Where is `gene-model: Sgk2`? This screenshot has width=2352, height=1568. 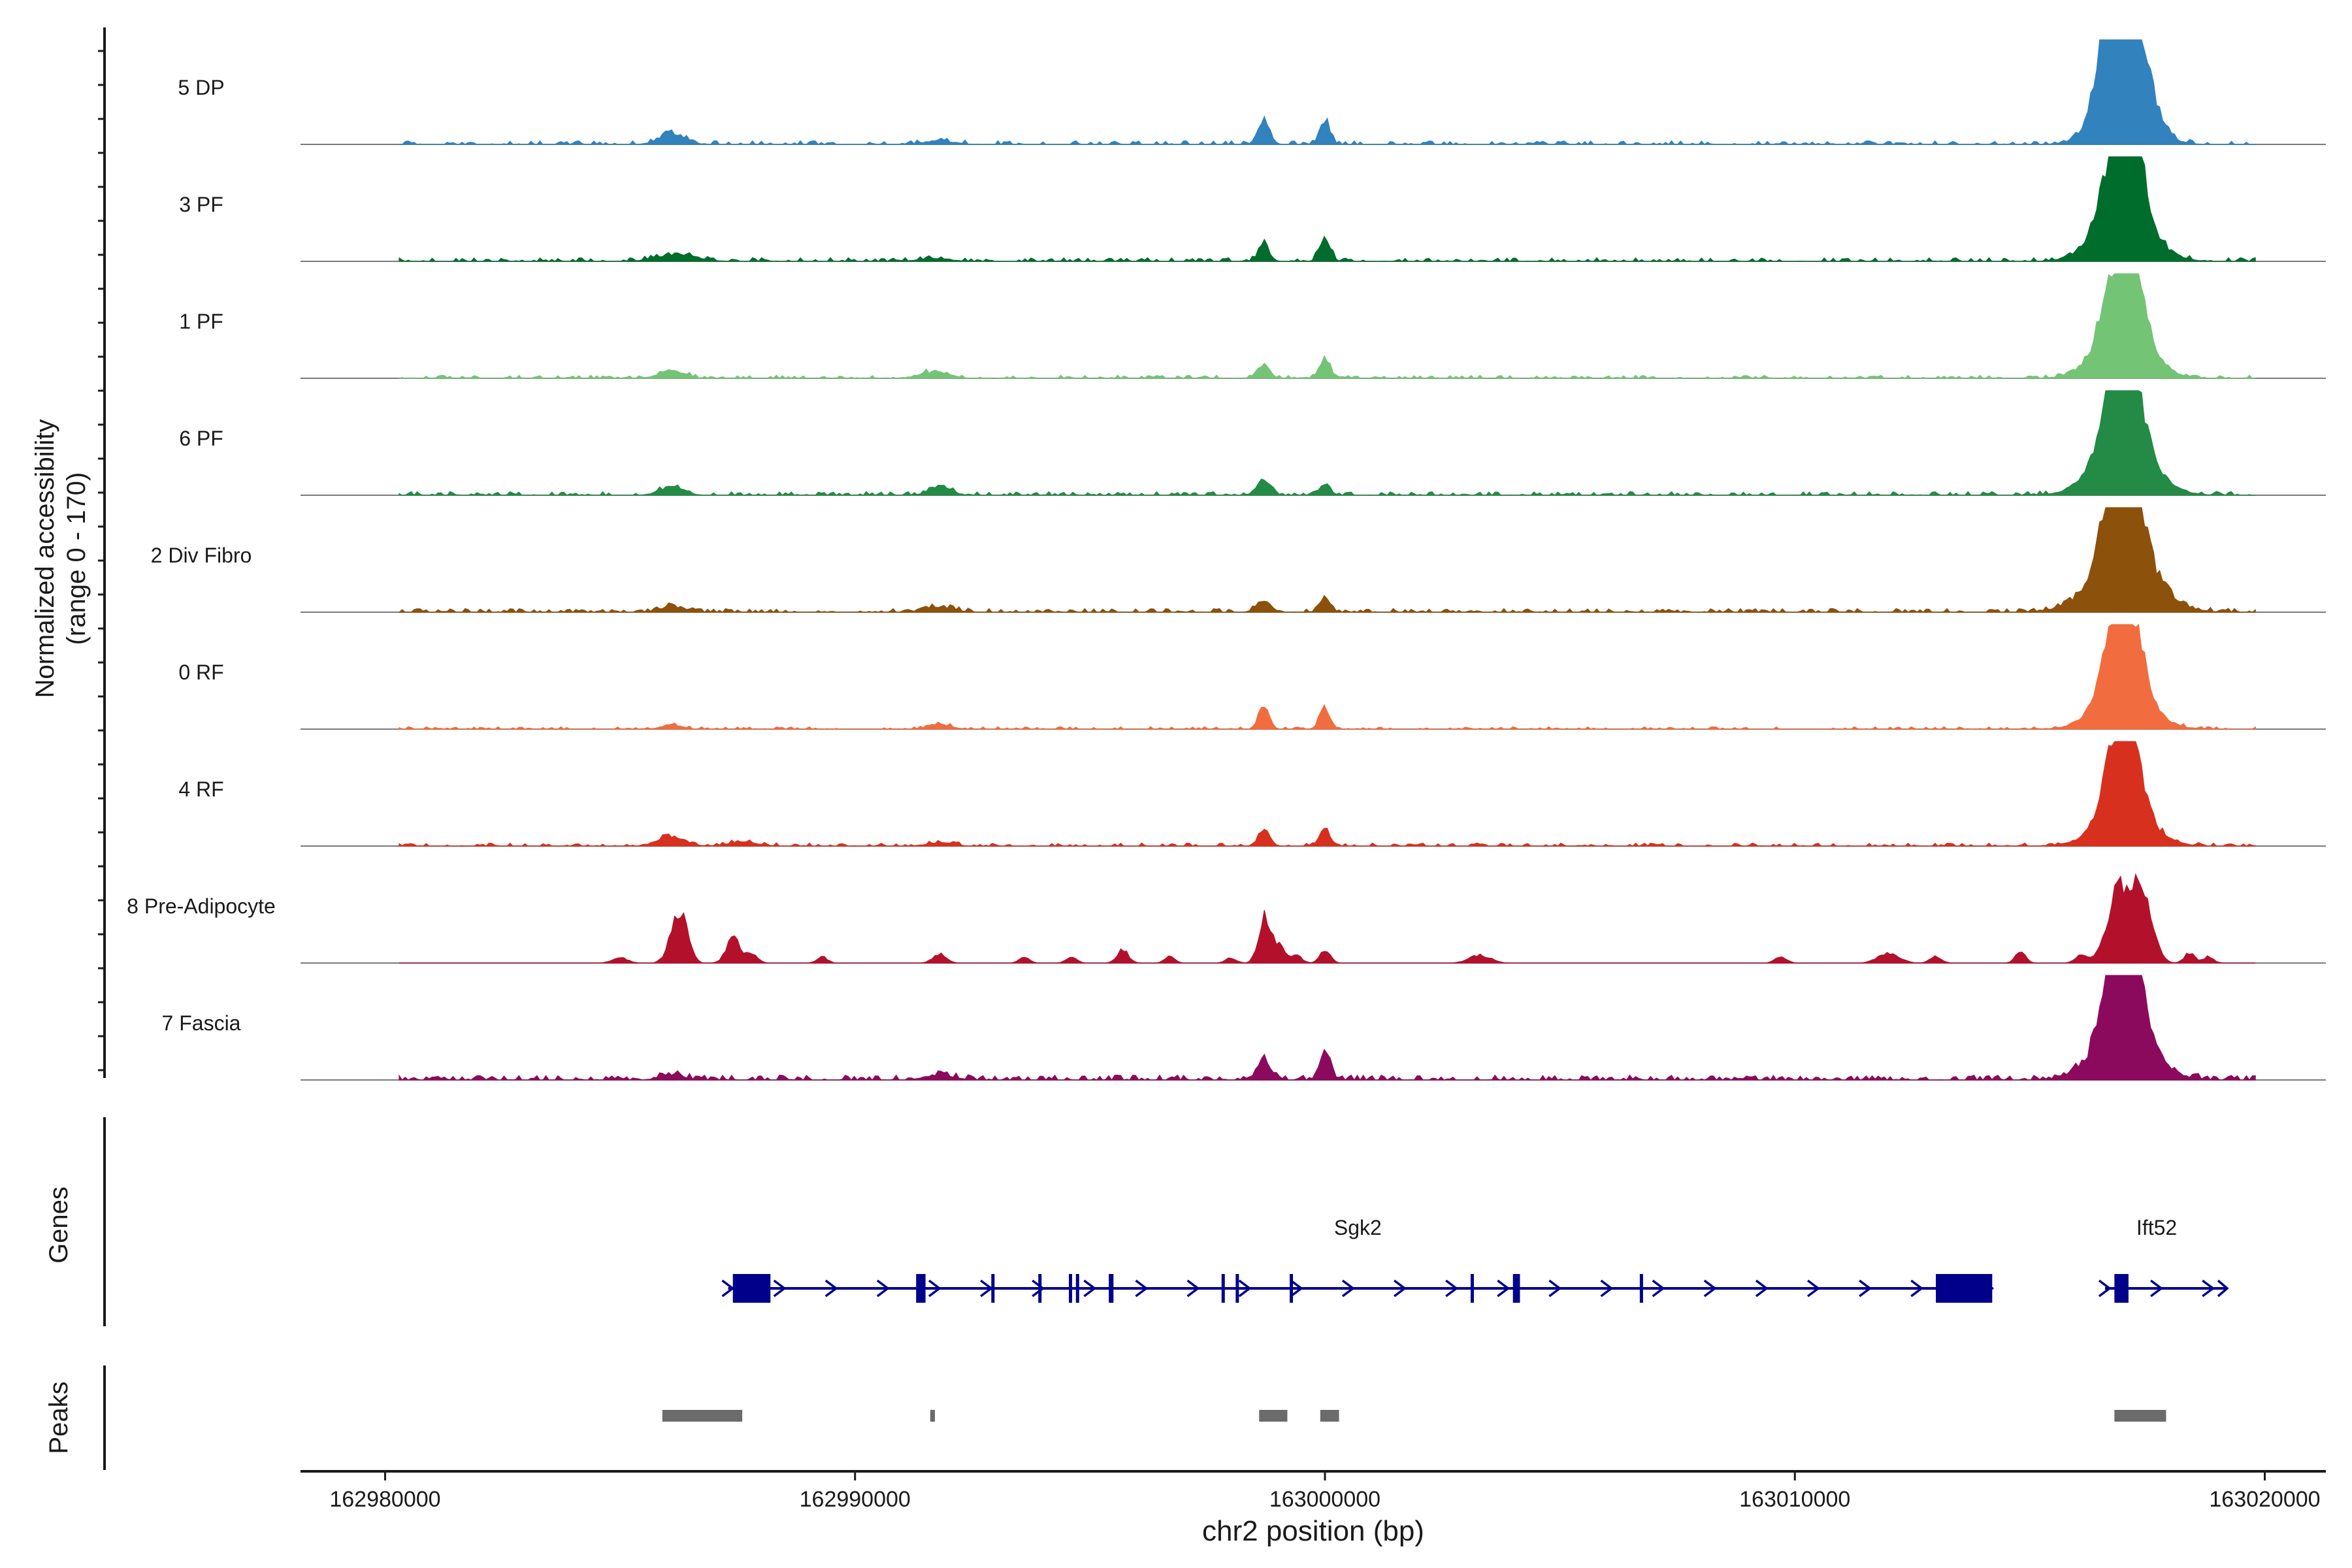 gene-model: Sgk2 is located at coordinates (1358, 1259).